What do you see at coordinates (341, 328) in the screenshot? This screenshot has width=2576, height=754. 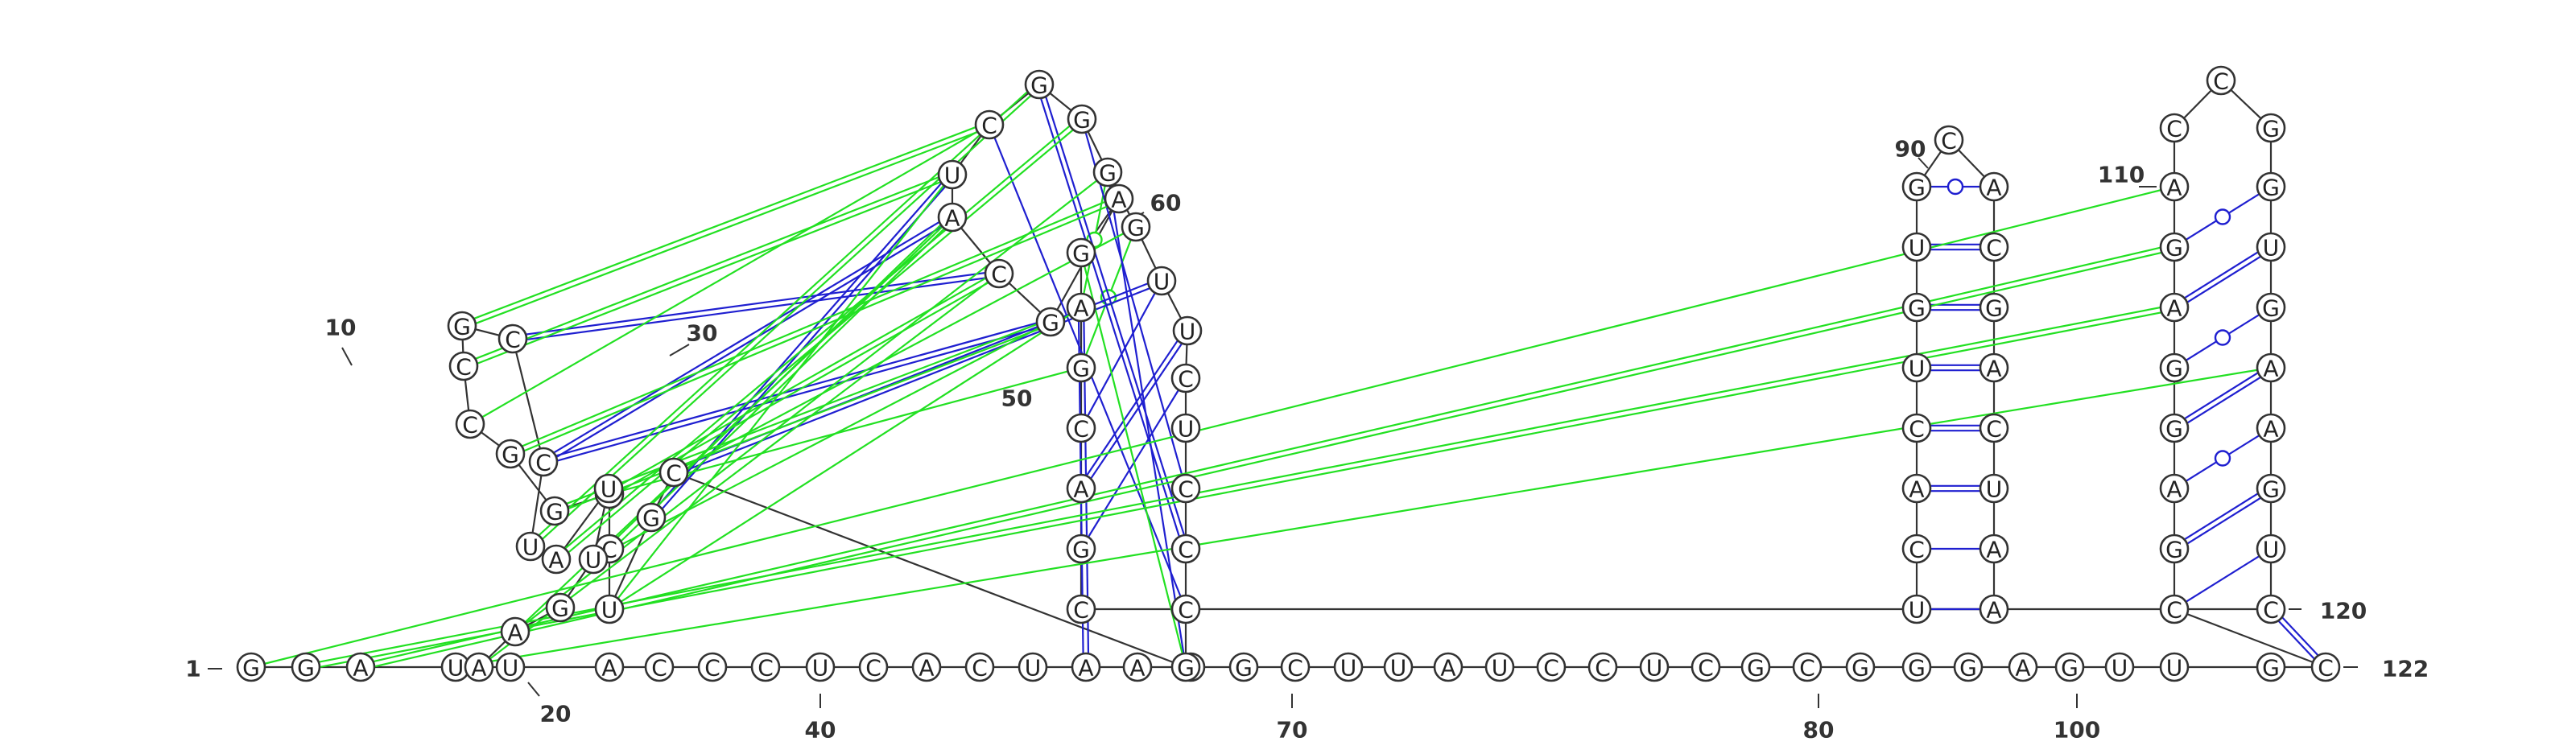 I see `position-number-label: 10` at bounding box center [341, 328].